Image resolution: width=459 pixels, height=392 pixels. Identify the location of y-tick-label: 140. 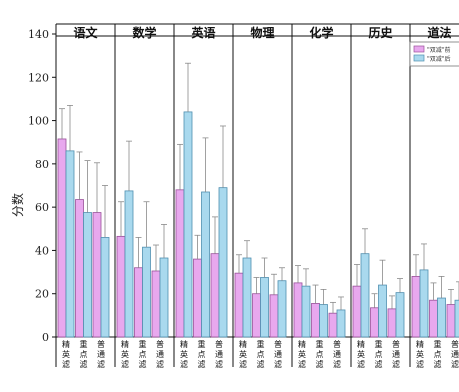
(38, 34).